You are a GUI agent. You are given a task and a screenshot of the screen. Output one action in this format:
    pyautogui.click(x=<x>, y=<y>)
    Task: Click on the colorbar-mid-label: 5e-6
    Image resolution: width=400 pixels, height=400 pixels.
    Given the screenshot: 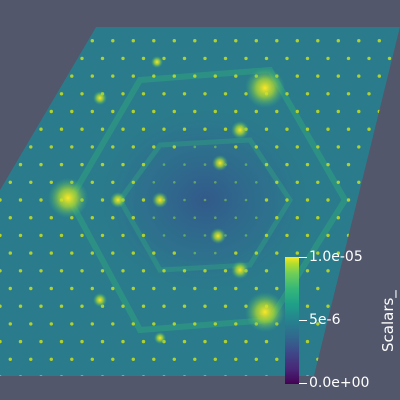 What is the action you would take?
    pyautogui.click(x=325, y=320)
    